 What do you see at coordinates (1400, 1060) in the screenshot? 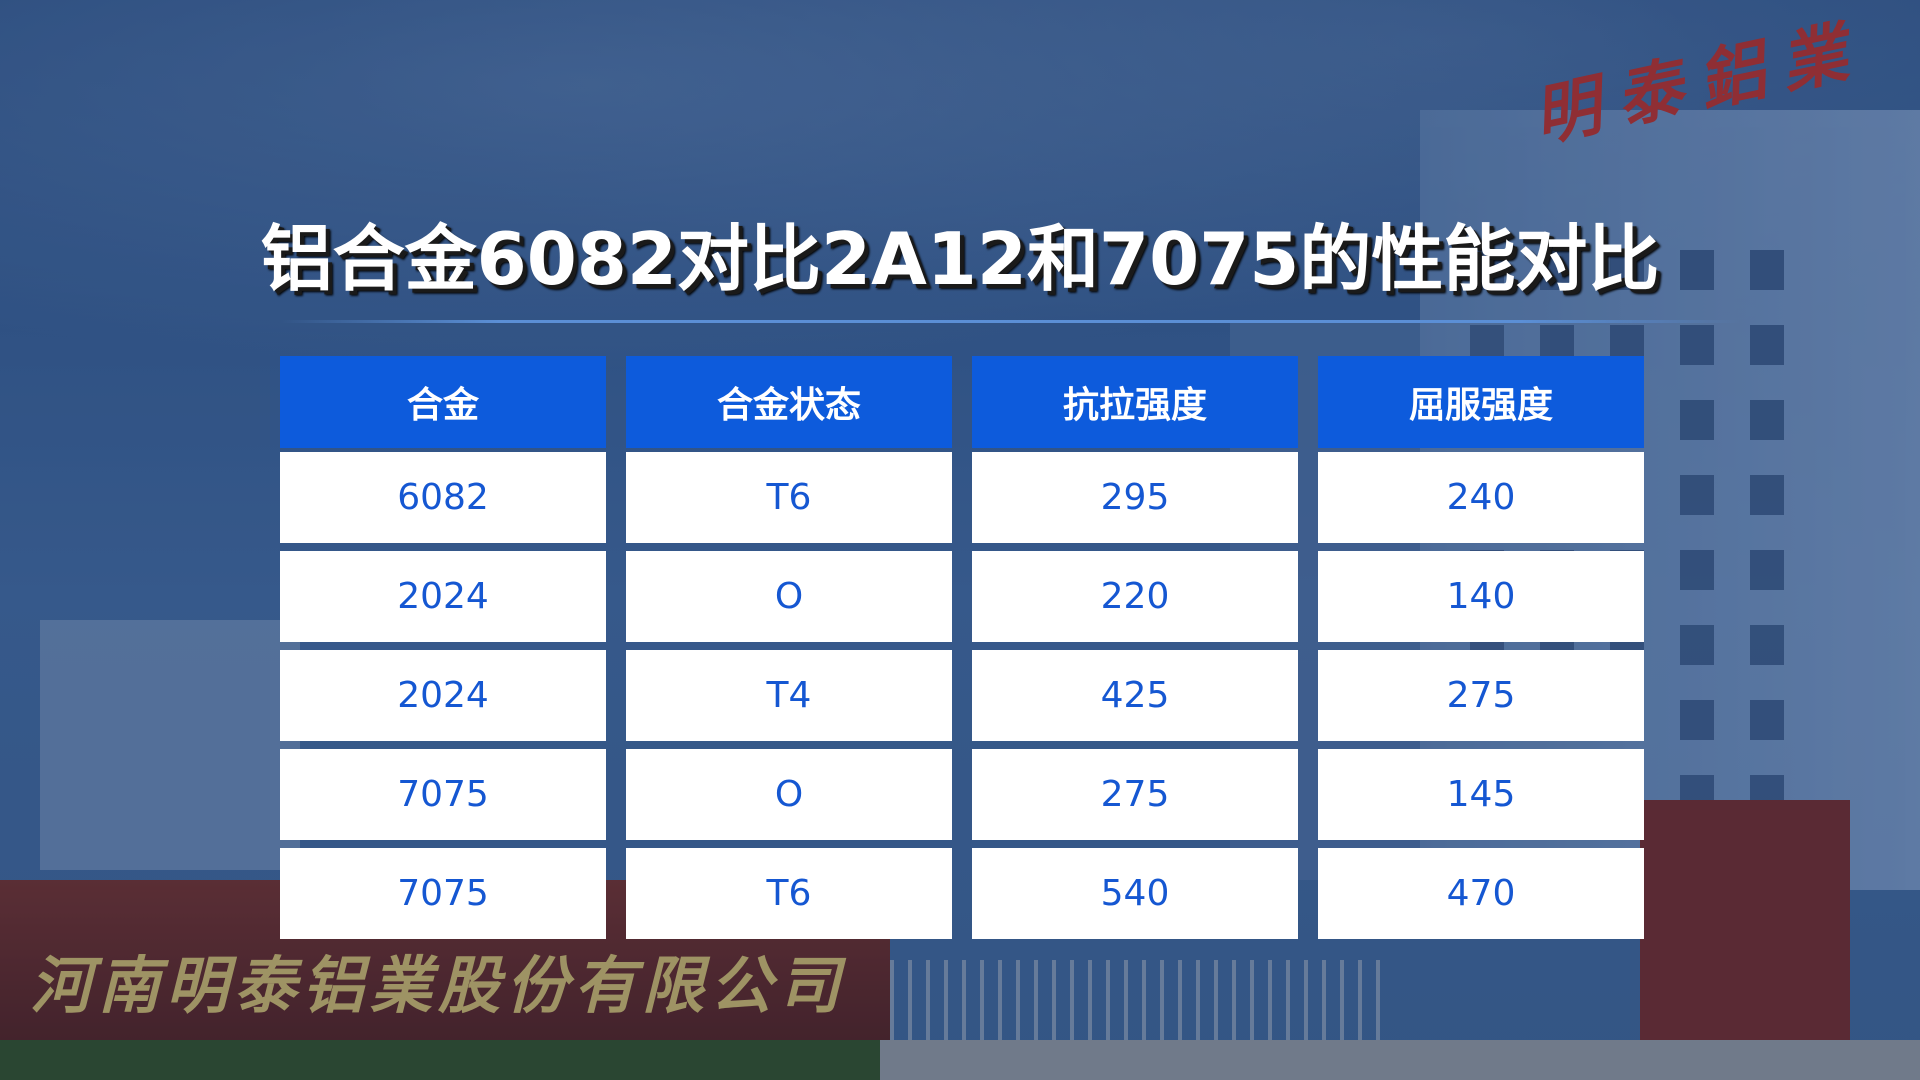
I see `ground` at bounding box center [1400, 1060].